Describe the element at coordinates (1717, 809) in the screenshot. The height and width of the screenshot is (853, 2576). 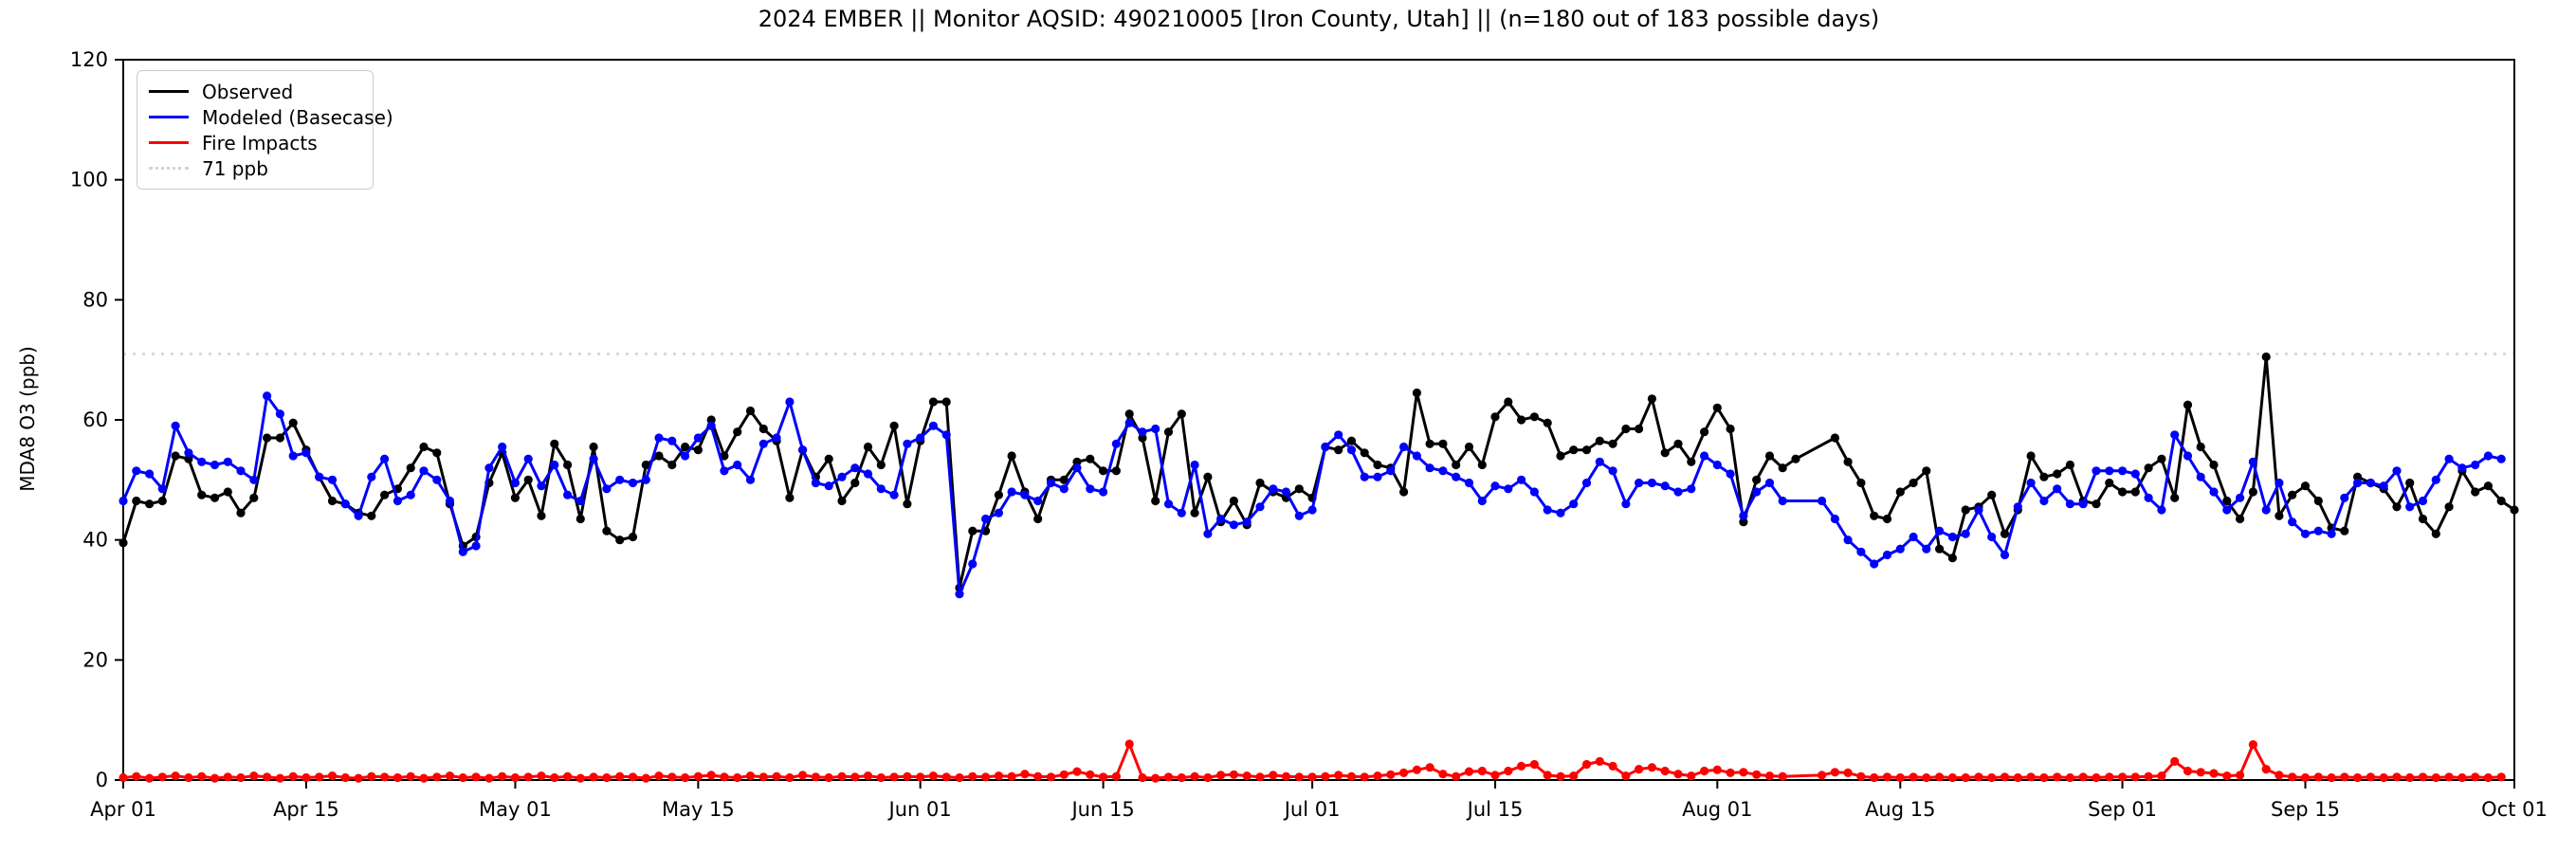
I see `x-tick-label: Aug 01` at that location.